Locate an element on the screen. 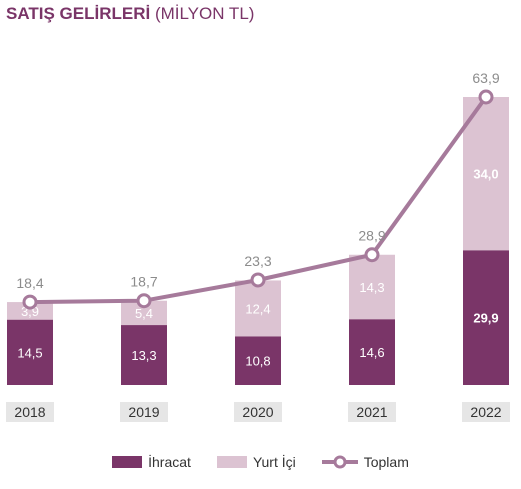 Image resolution: width=521 pixels, height=489 pixels. legend-label-total: Toplam is located at coordinates (386, 462).